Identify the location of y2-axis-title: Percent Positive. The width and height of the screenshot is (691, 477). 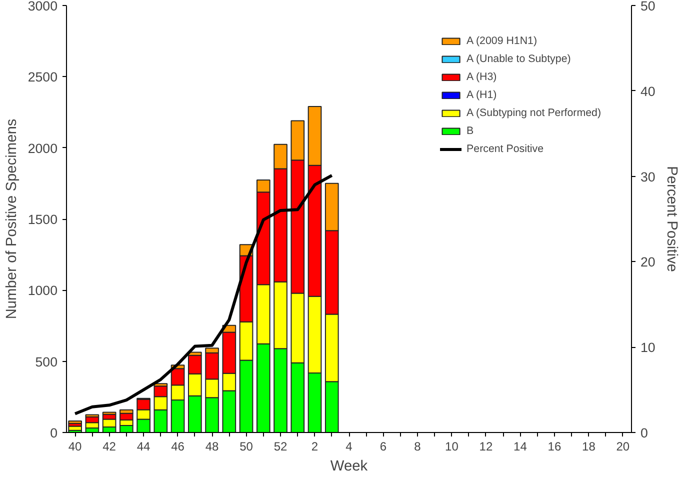
(671, 219).